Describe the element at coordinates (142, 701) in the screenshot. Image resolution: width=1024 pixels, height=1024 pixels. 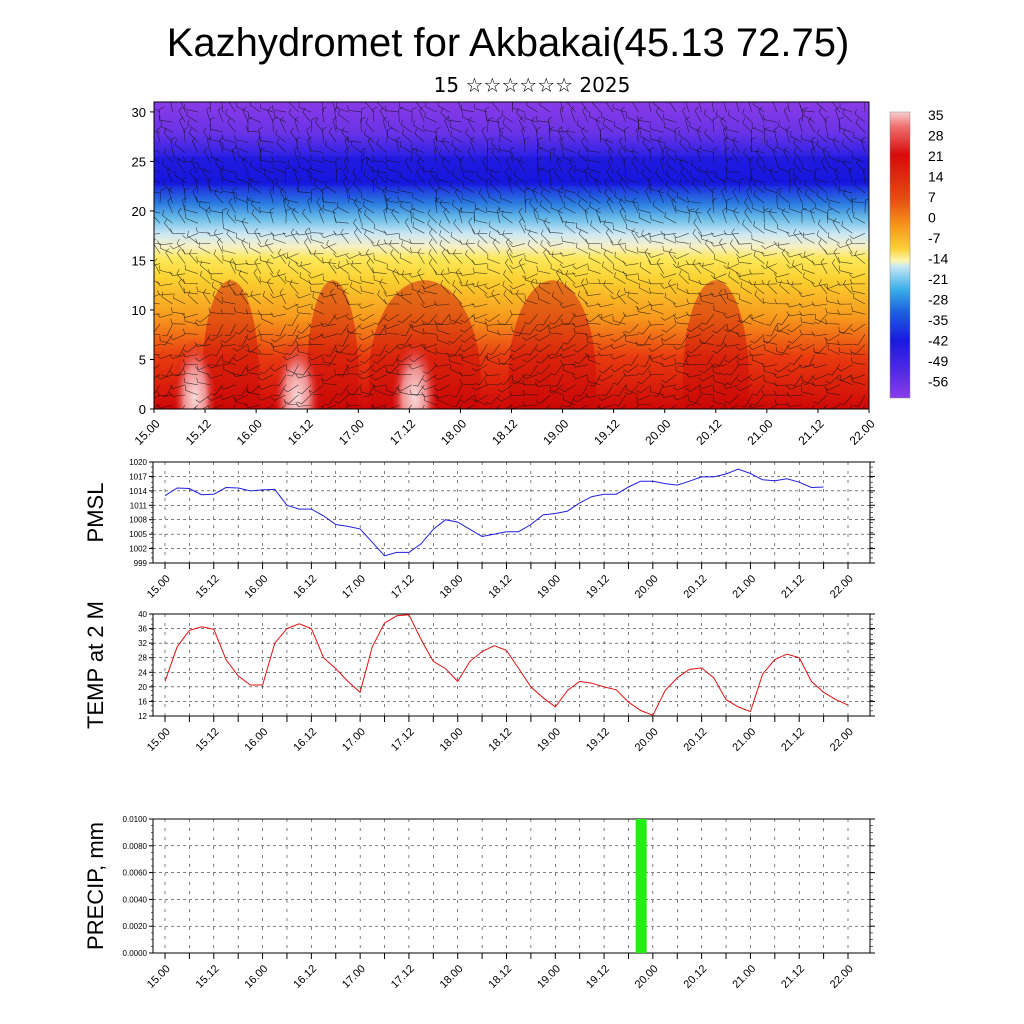
I see `y-tick-label: 16` at that location.